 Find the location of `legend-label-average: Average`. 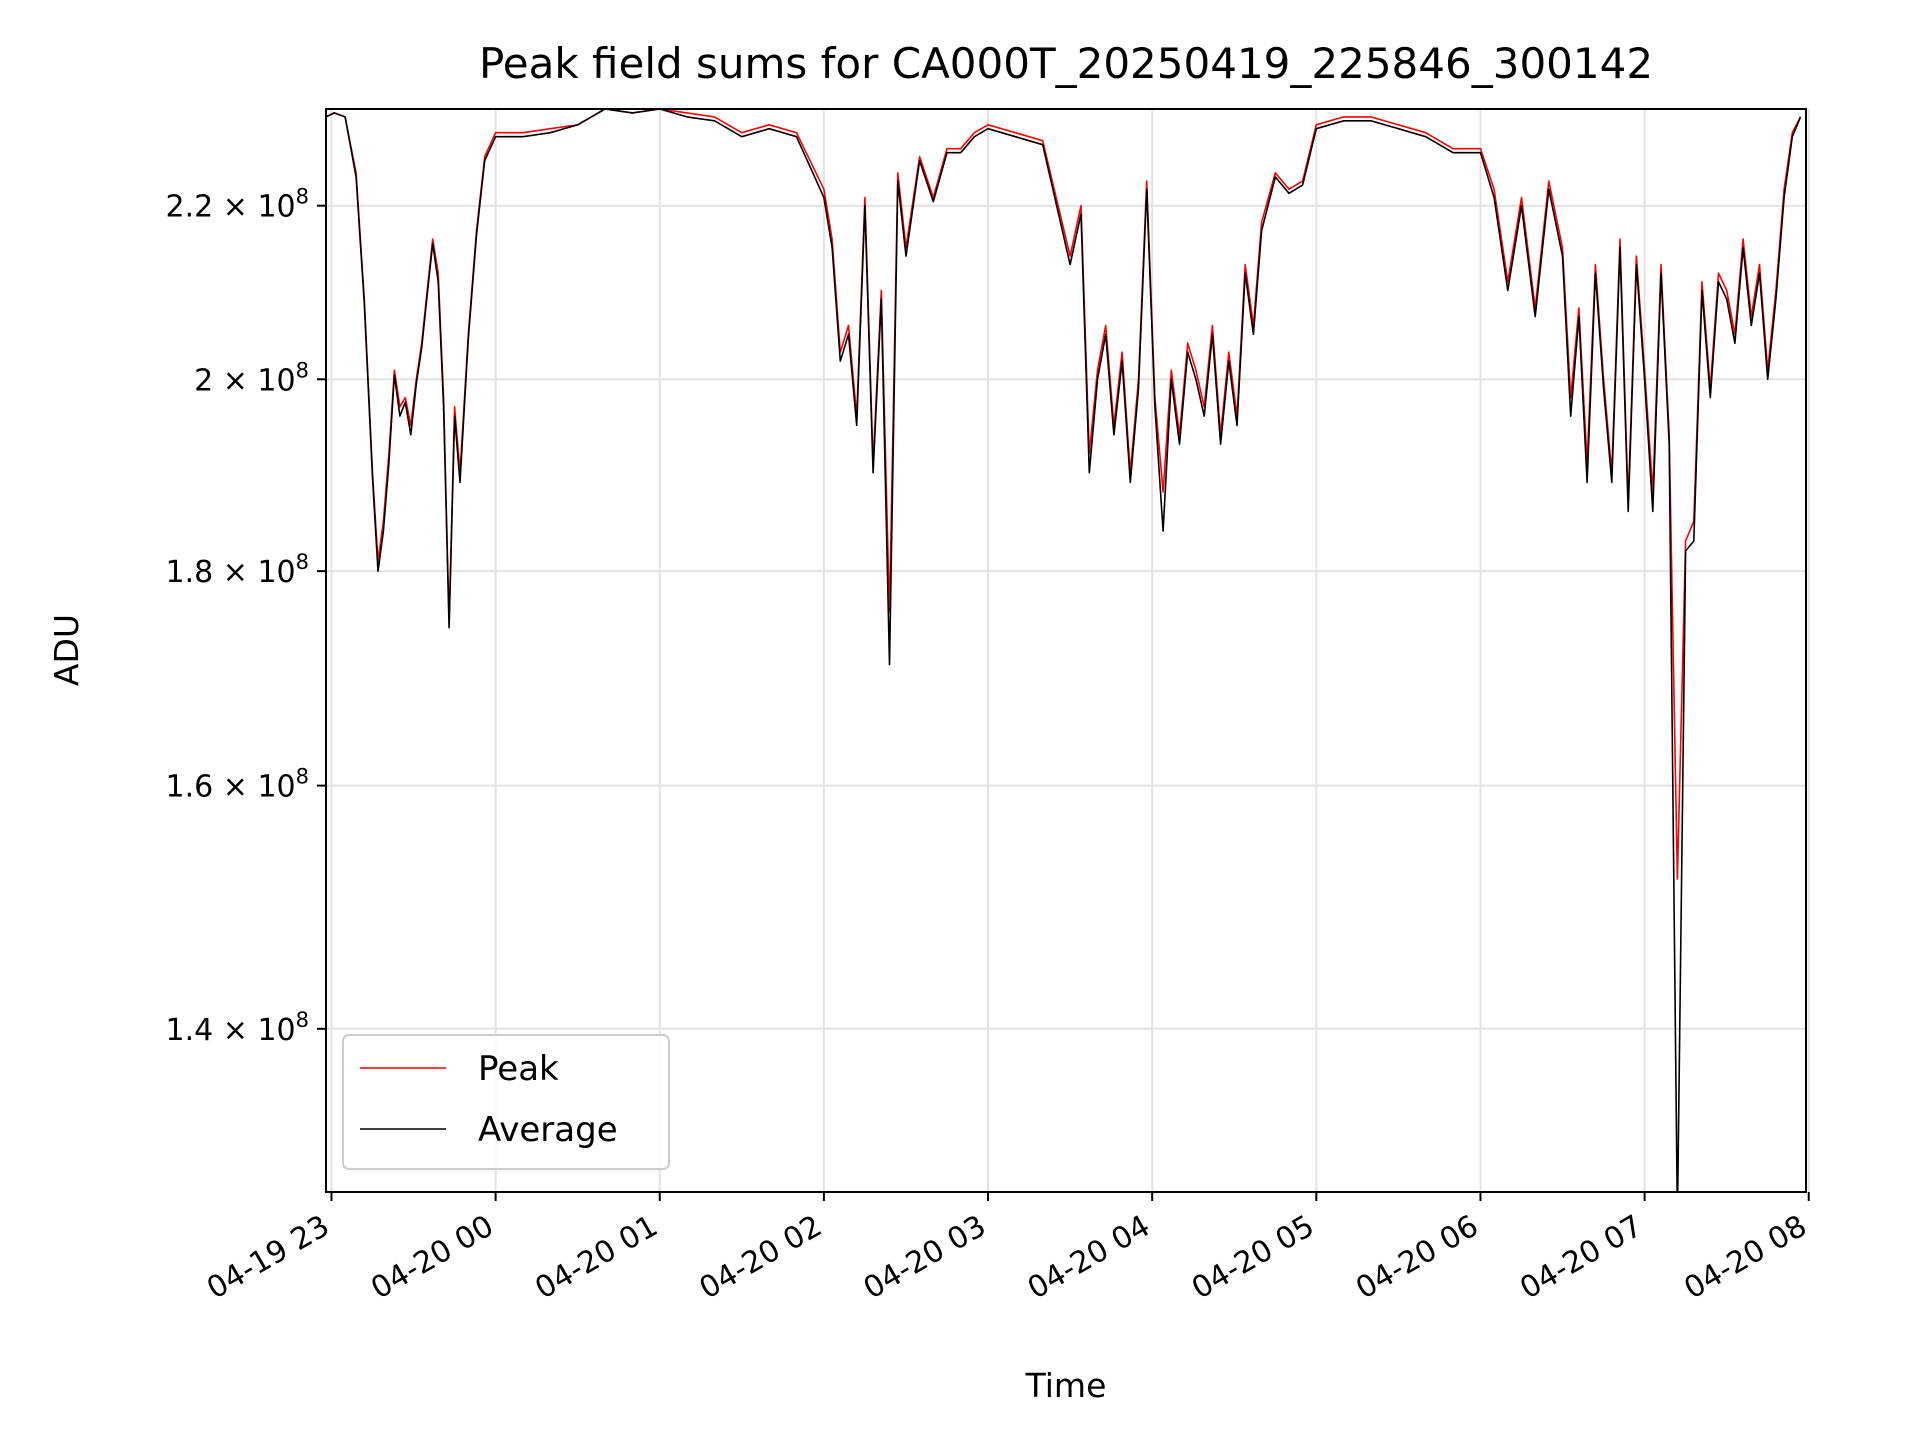

legend-label-average: Average is located at coordinates (548, 1130).